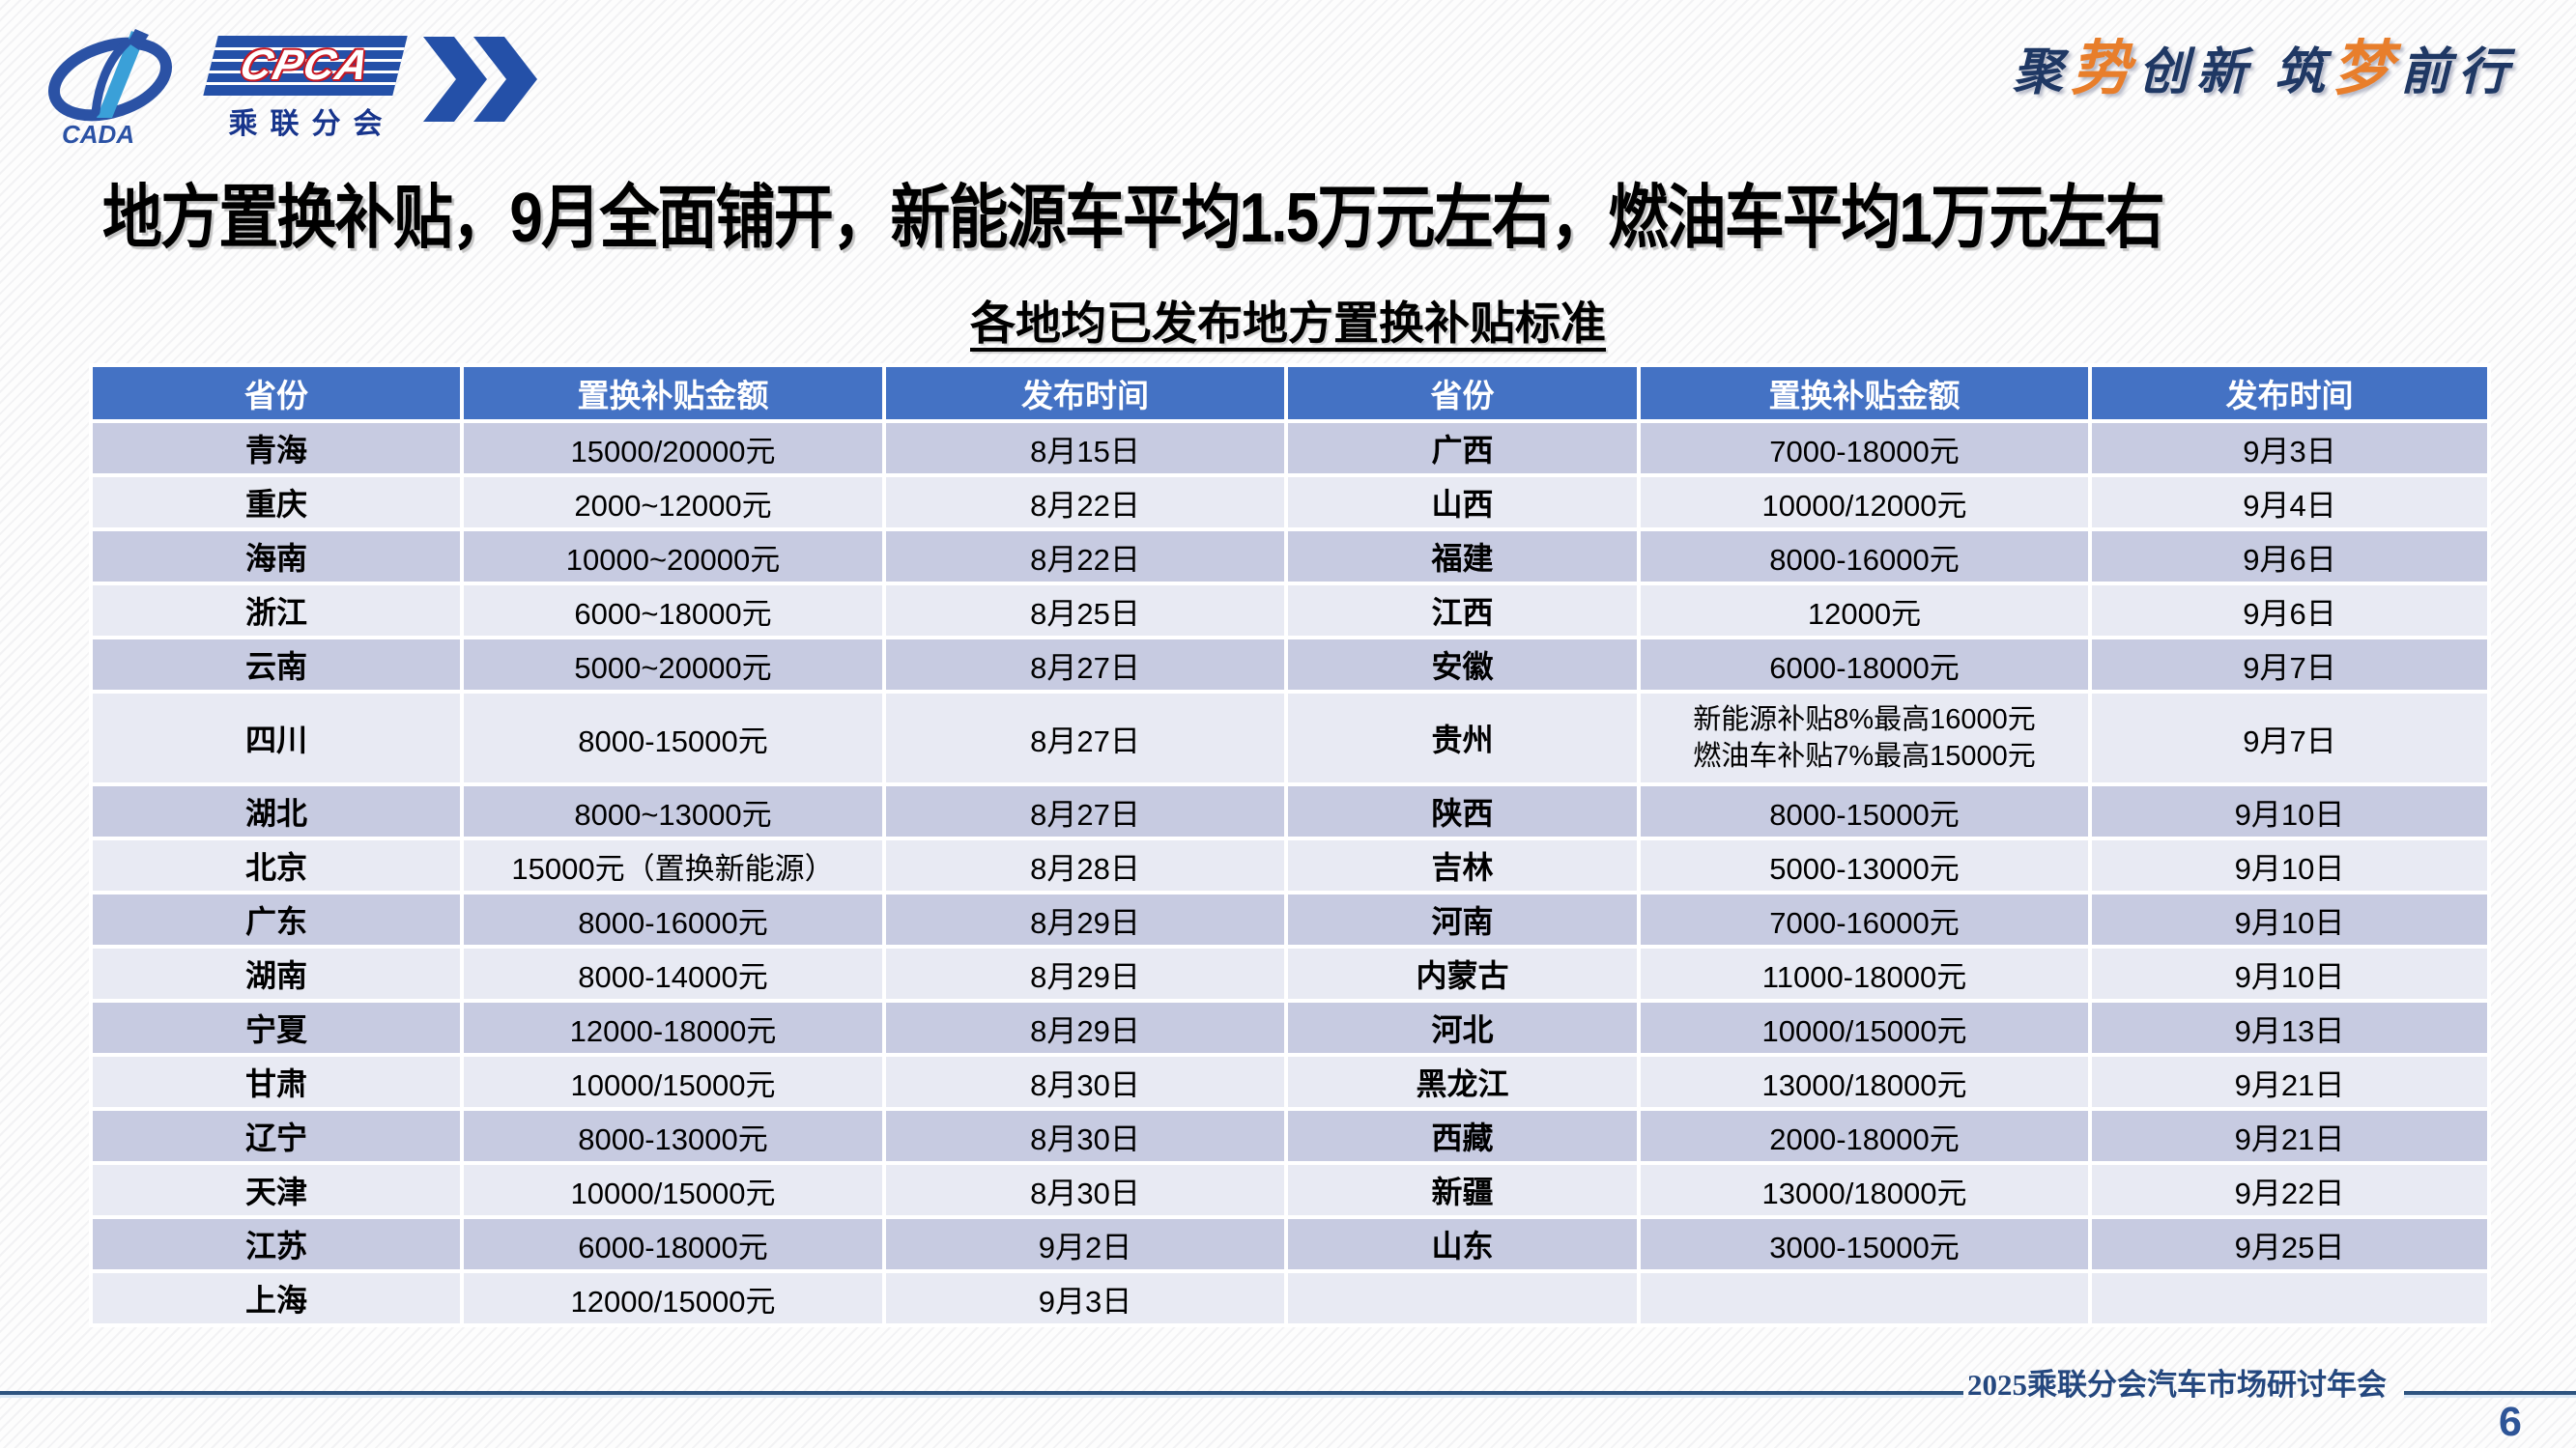  I want to click on cpca-logo-text: CPCA, so click(306, 65).